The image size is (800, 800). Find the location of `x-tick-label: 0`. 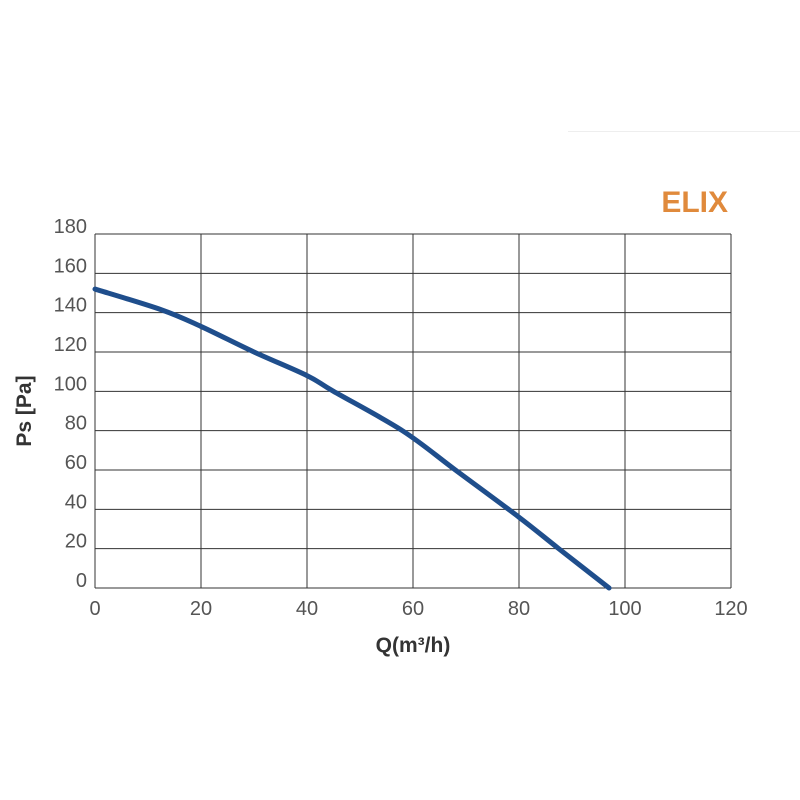

x-tick-label: 0 is located at coordinates (94, 609).